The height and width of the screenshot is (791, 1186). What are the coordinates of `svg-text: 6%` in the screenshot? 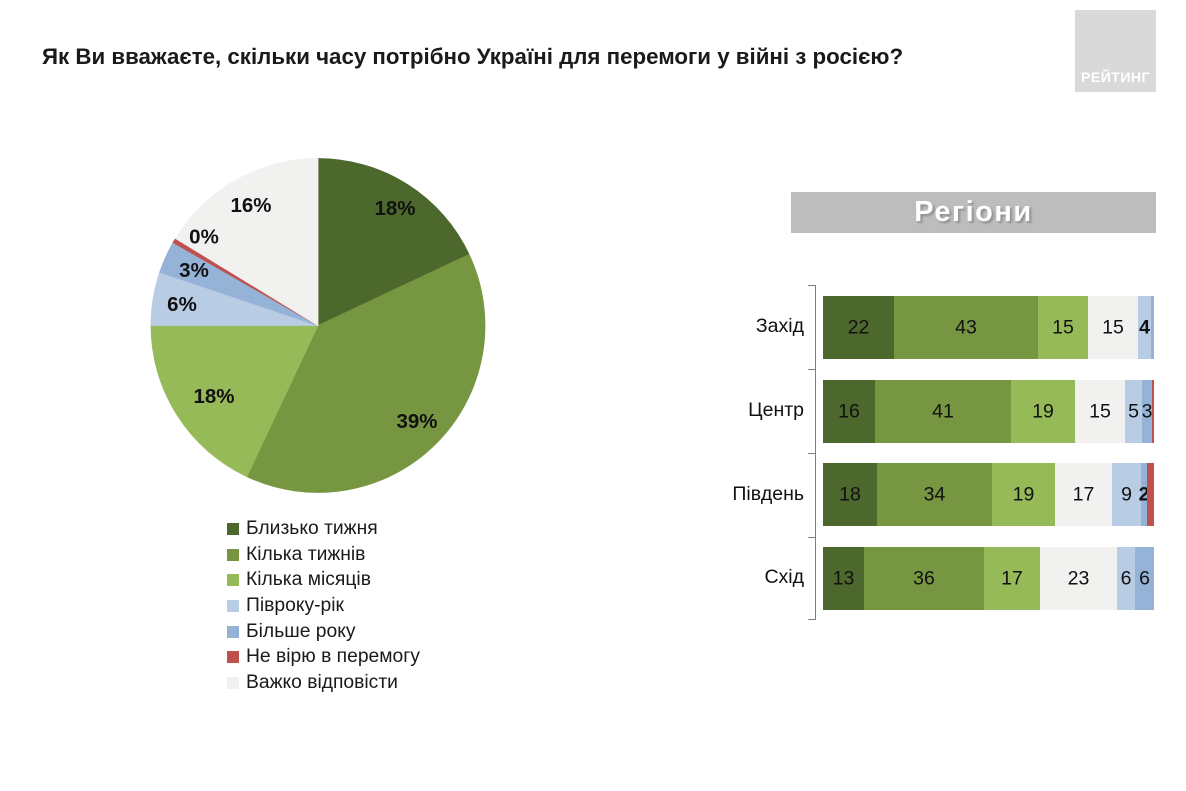 It's located at (182, 304).